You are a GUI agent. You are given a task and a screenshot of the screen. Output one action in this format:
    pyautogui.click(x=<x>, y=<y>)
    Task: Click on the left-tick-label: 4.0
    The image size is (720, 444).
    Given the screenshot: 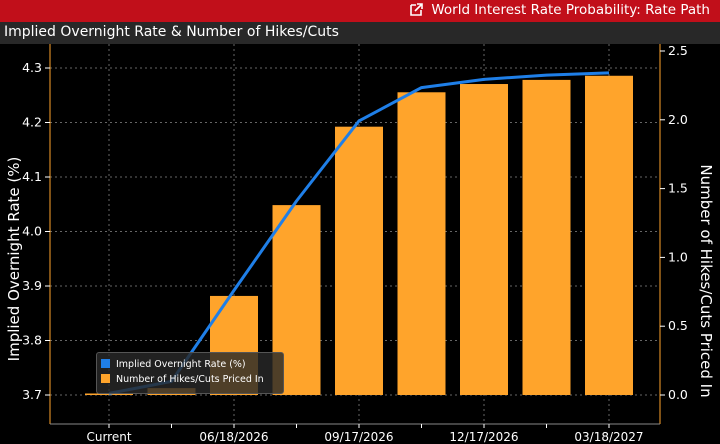 What is the action you would take?
    pyautogui.click(x=32, y=231)
    